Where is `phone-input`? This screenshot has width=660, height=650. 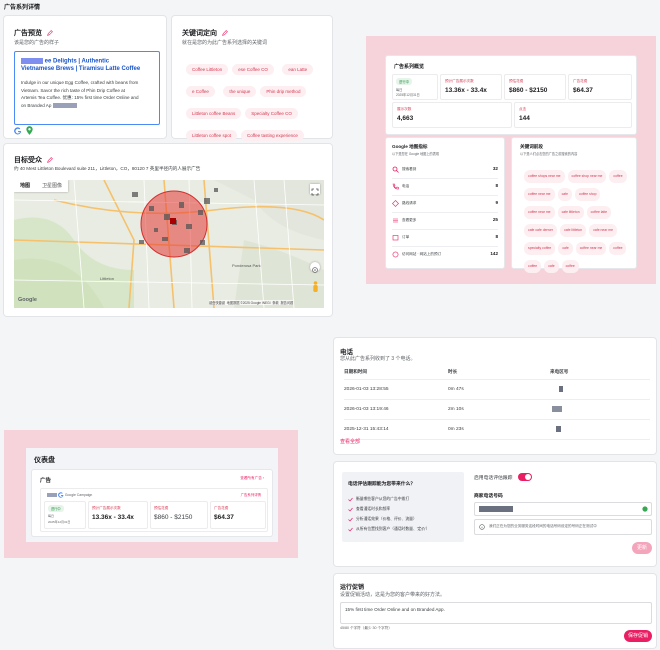
phone-input is located at coordinates (563, 509).